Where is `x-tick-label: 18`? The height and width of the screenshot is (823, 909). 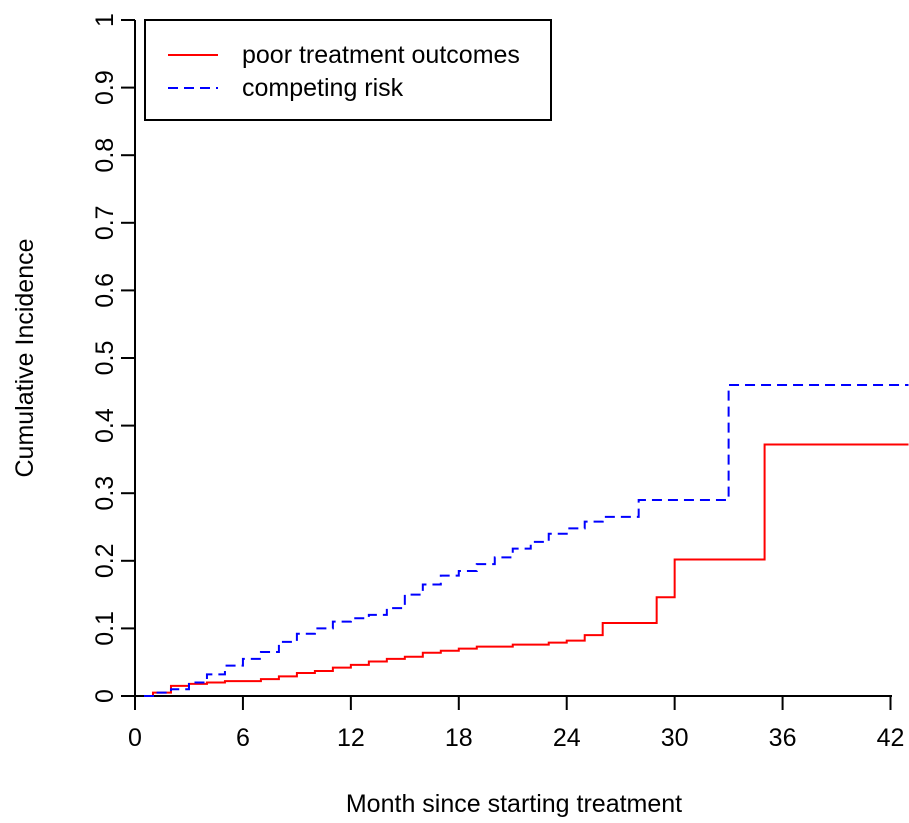
x-tick-label: 18 is located at coordinates (459, 738).